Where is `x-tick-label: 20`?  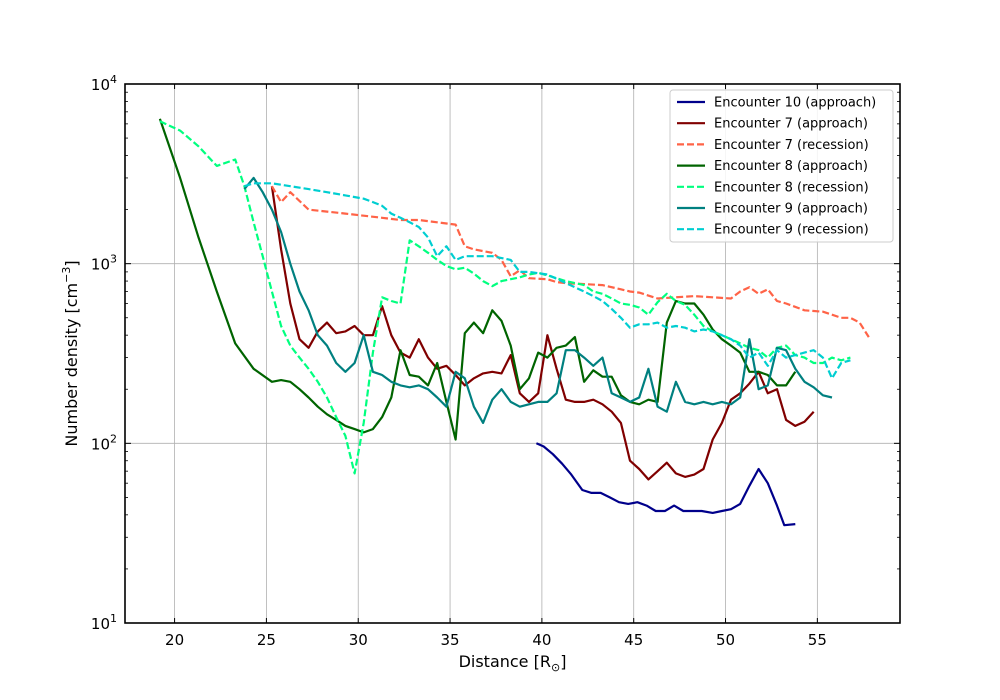 x-tick-label: 20 is located at coordinates (174, 640).